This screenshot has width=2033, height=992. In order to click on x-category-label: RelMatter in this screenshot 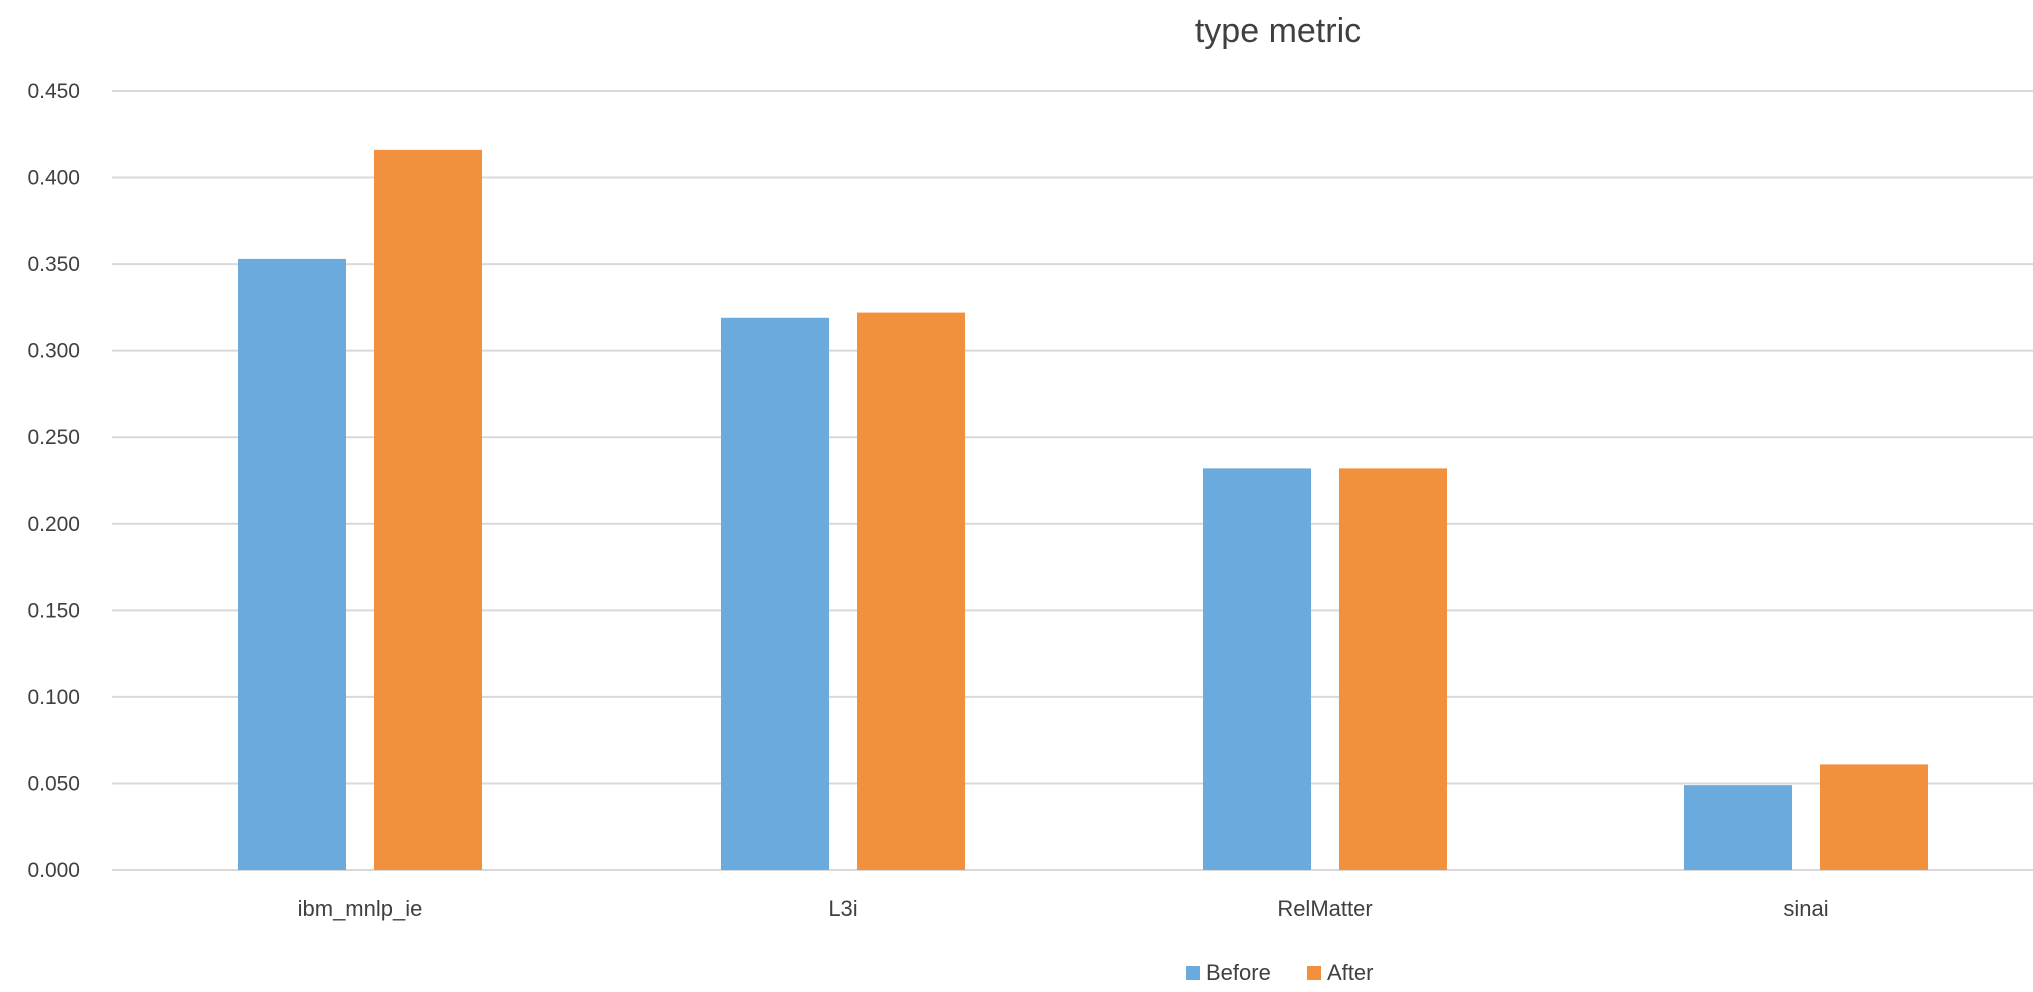, I will do `click(1324, 908)`.